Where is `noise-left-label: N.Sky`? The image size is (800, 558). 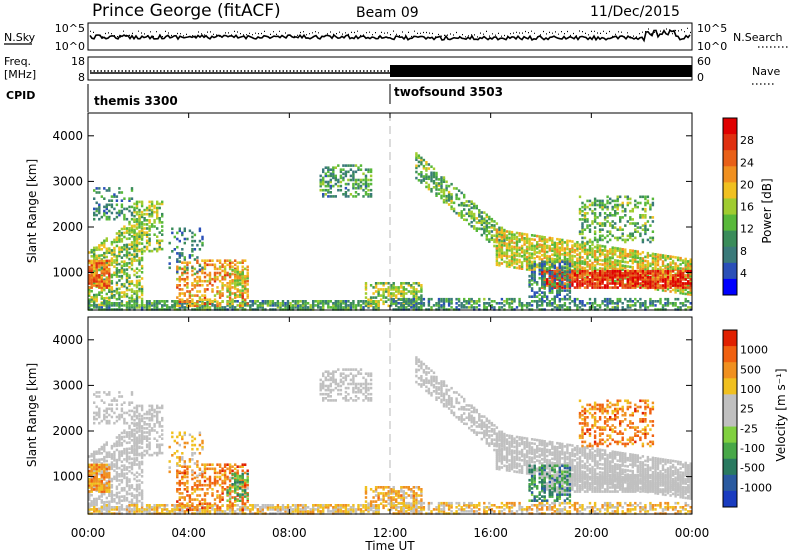 noise-left-label: N.Sky is located at coordinates (20, 37).